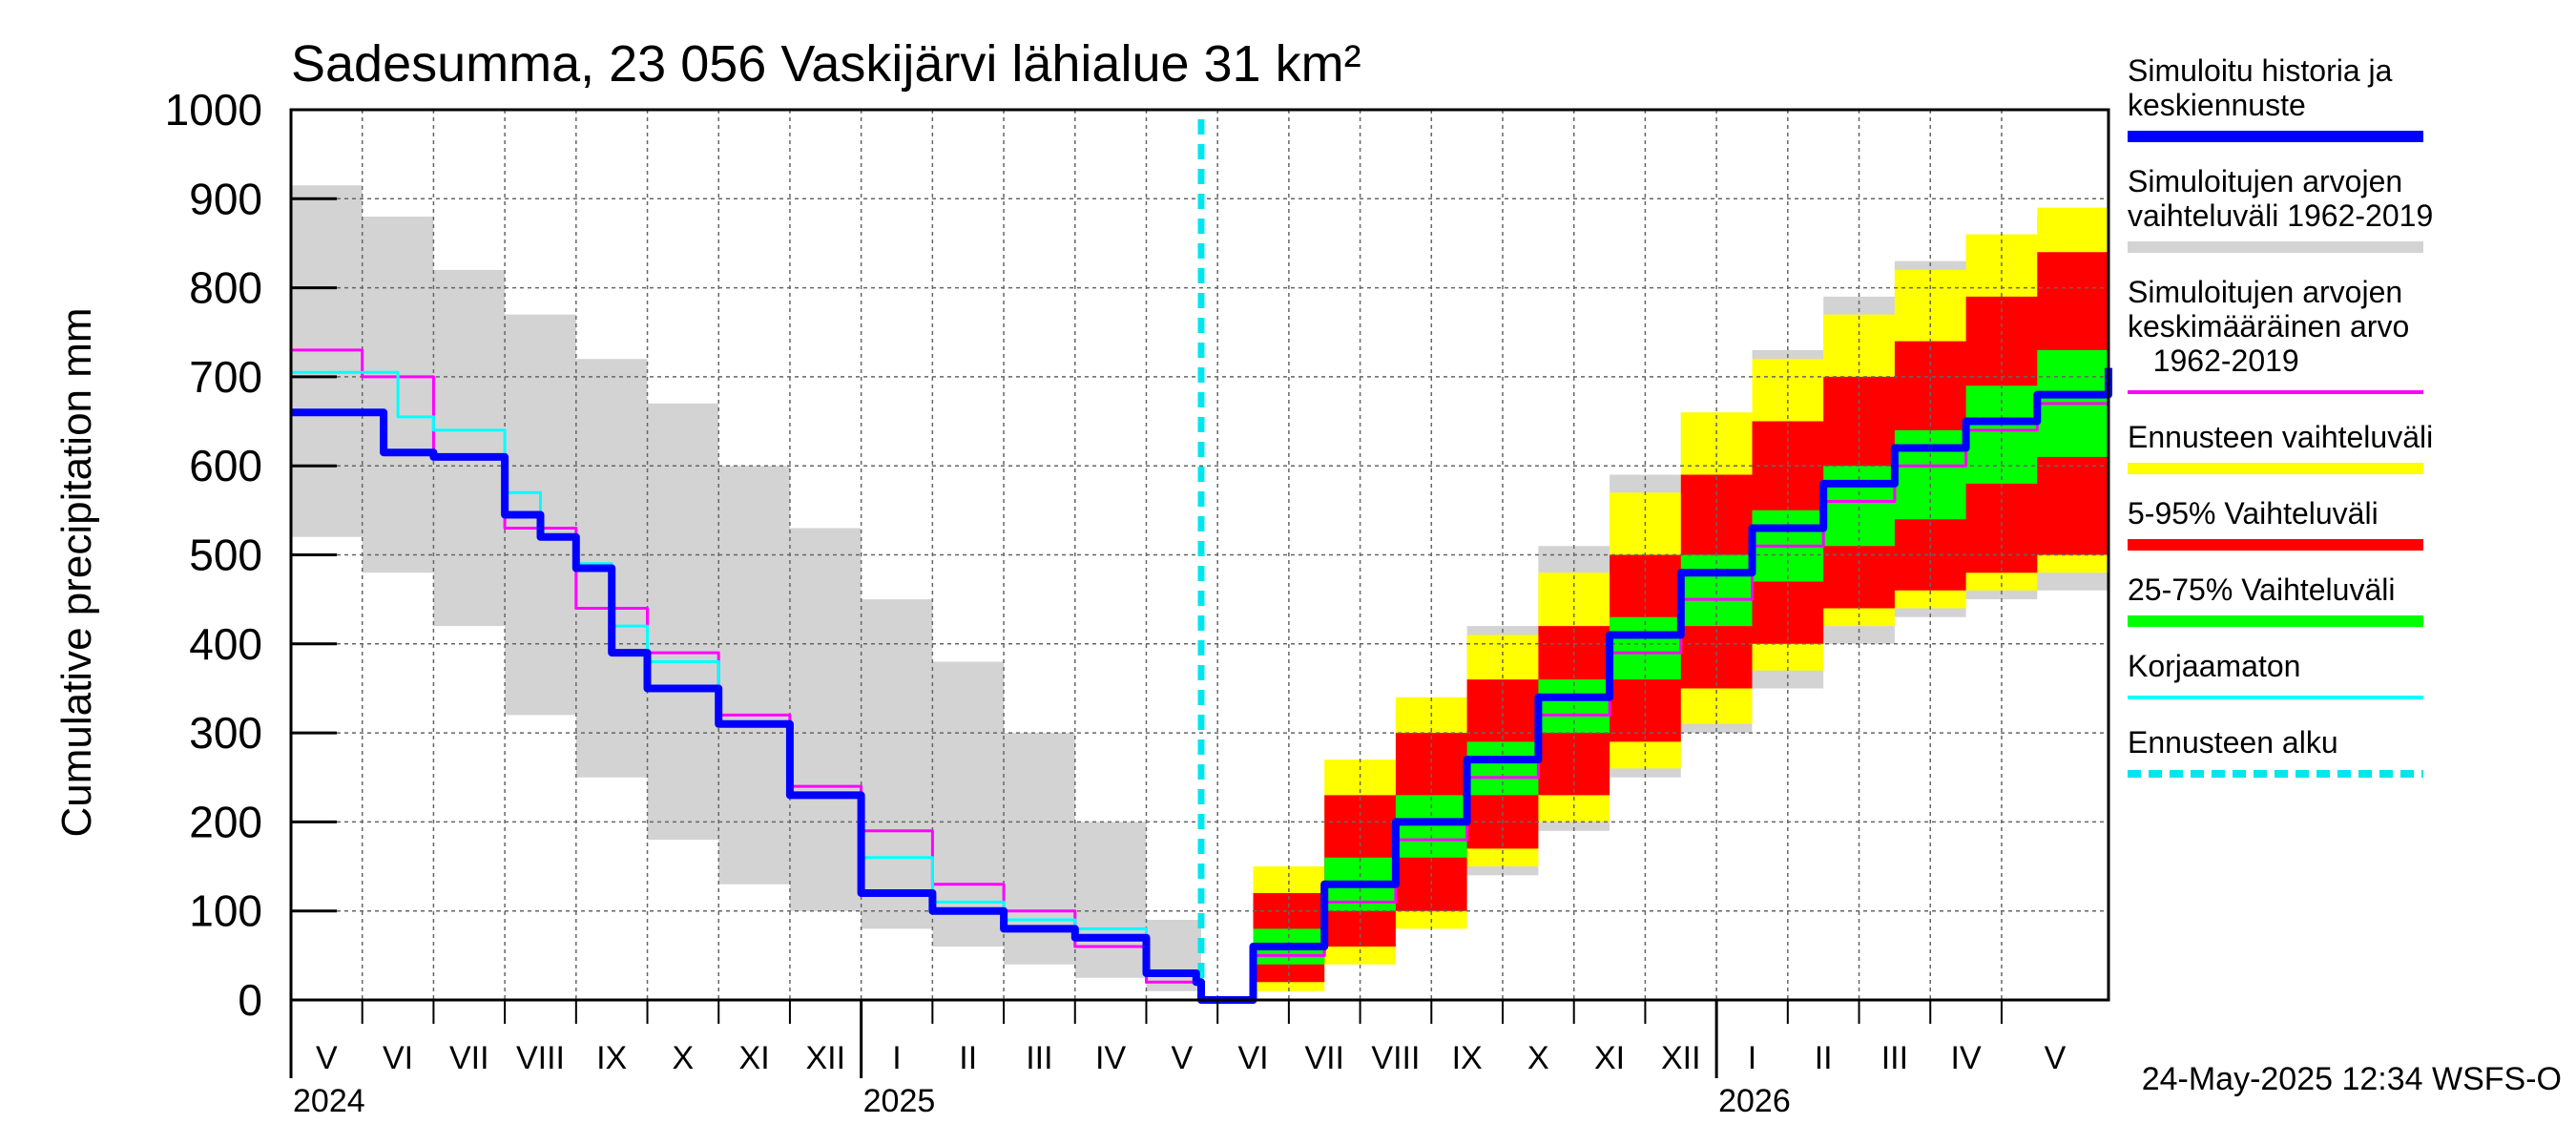  What do you see at coordinates (2268, 326) in the screenshot?
I see `legend-text-2-1: keskimääräinen arvo` at bounding box center [2268, 326].